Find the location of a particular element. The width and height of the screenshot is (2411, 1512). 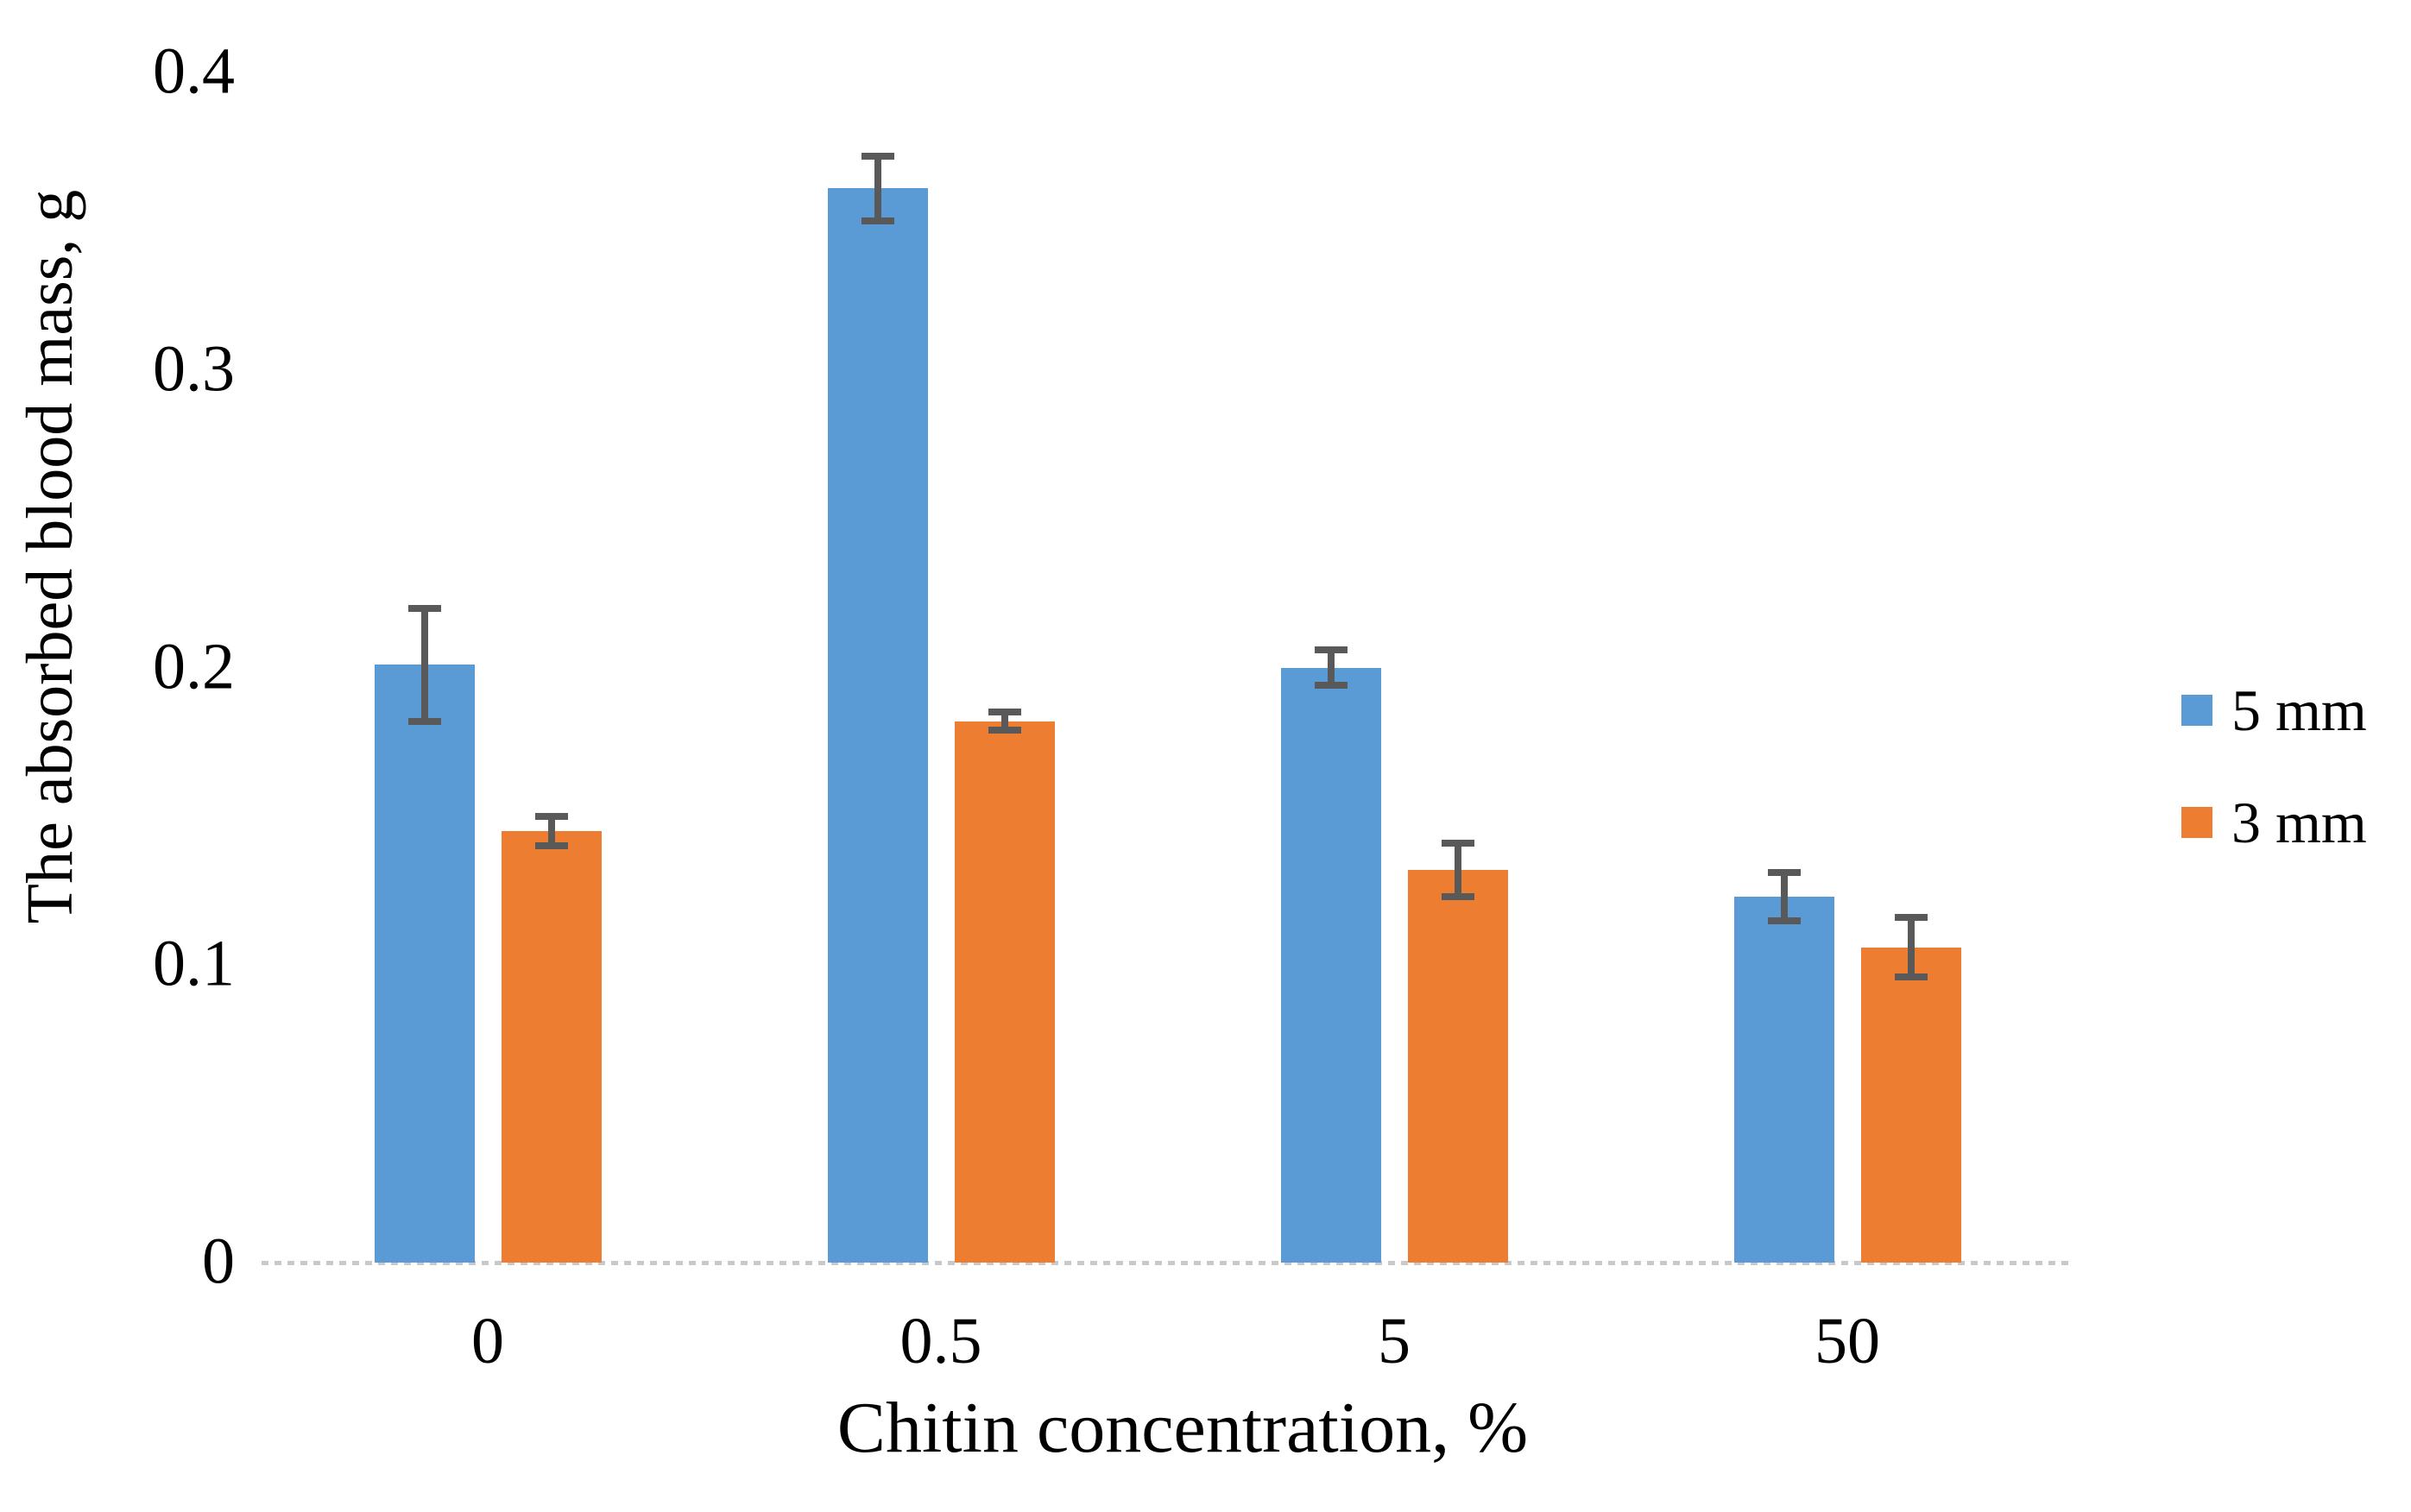

y-tick-label: 0.3 is located at coordinates (194, 369).